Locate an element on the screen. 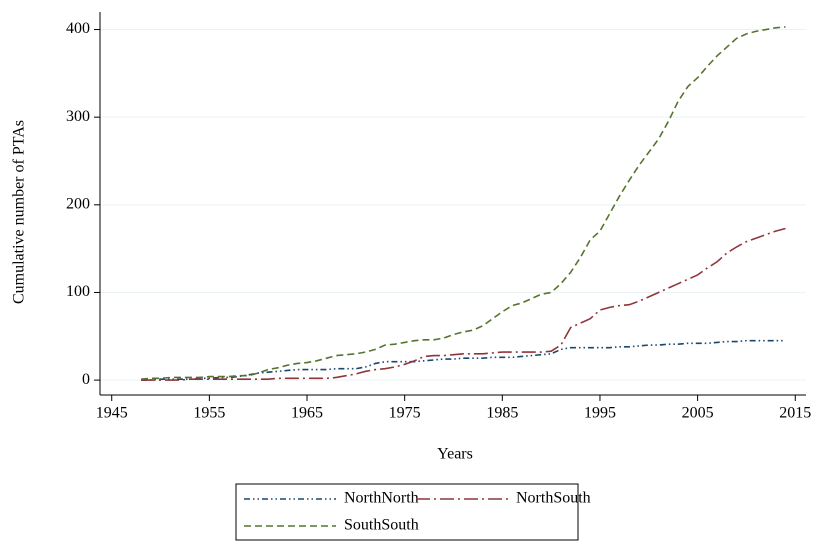 The height and width of the screenshot is (542, 816). x-tick-label: 1955 is located at coordinates (209, 413).